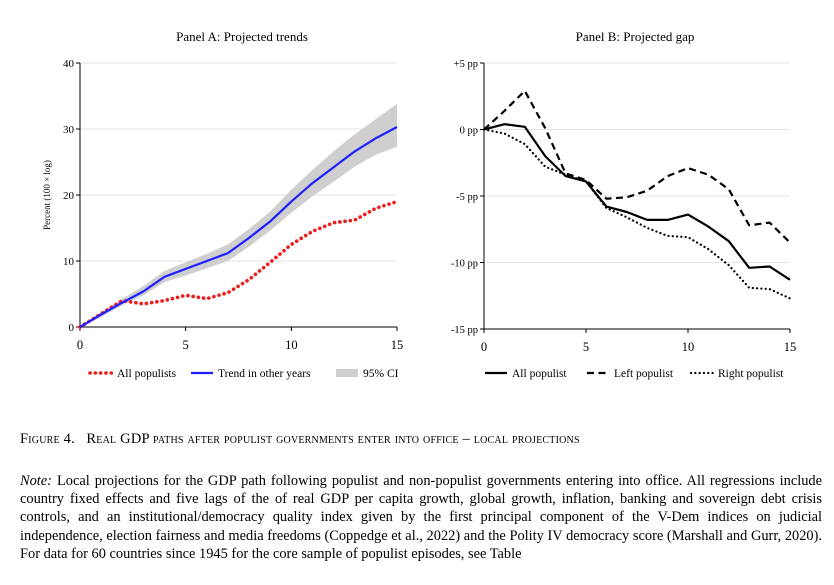 The height and width of the screenshot is (585, 834). Describe the element at coordinates (464, 264) in the screenshot. I see `panel-b-ytick-label: -10 pp` at that location.